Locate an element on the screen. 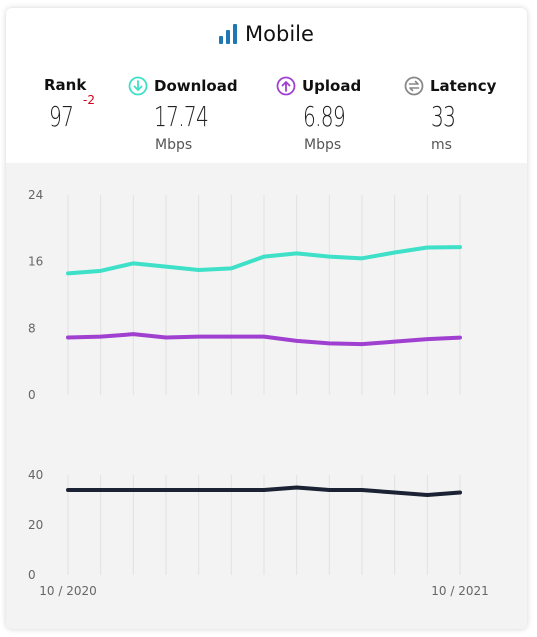 Image resolution: width=537 pixels, height=637 pixels. upload-value: 6.89 is located at coordinates (324, 116).